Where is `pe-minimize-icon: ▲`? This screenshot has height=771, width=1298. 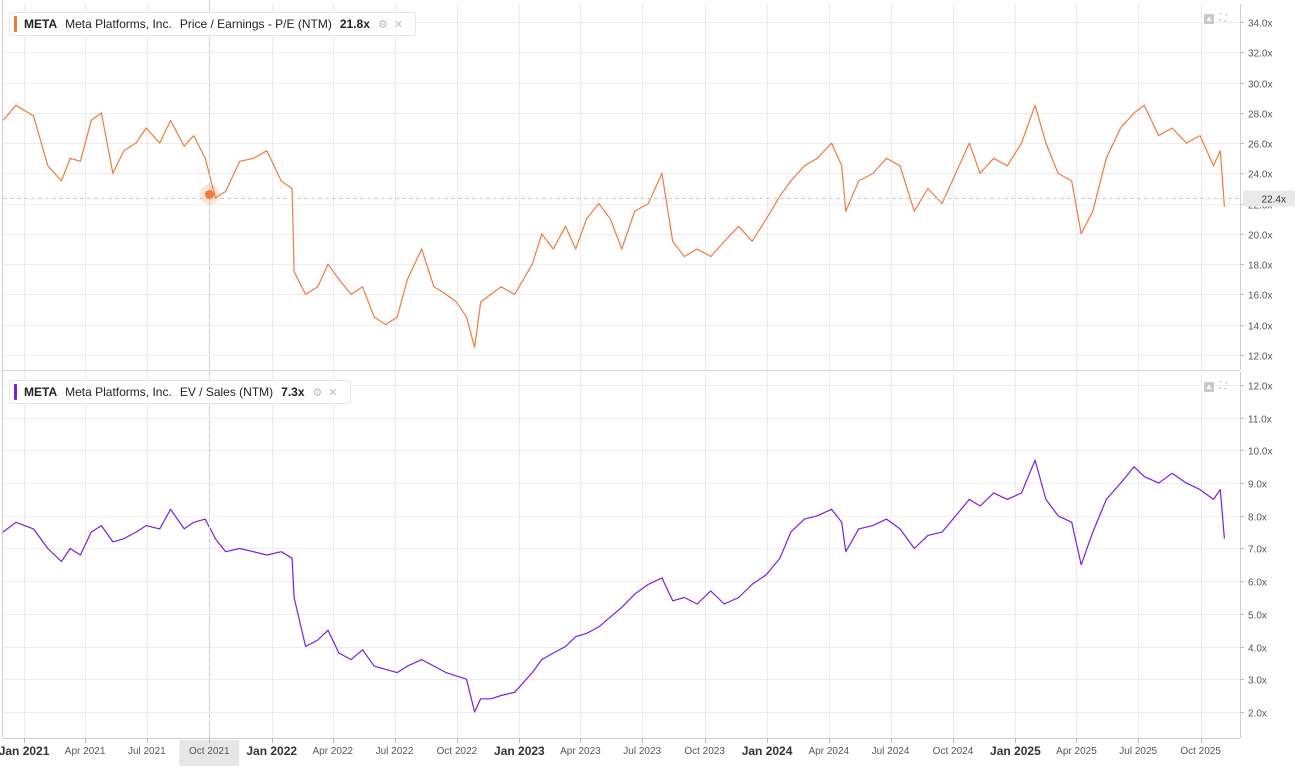 pe-minimize-icon: ▲ is located at coordinates (1209, 19).